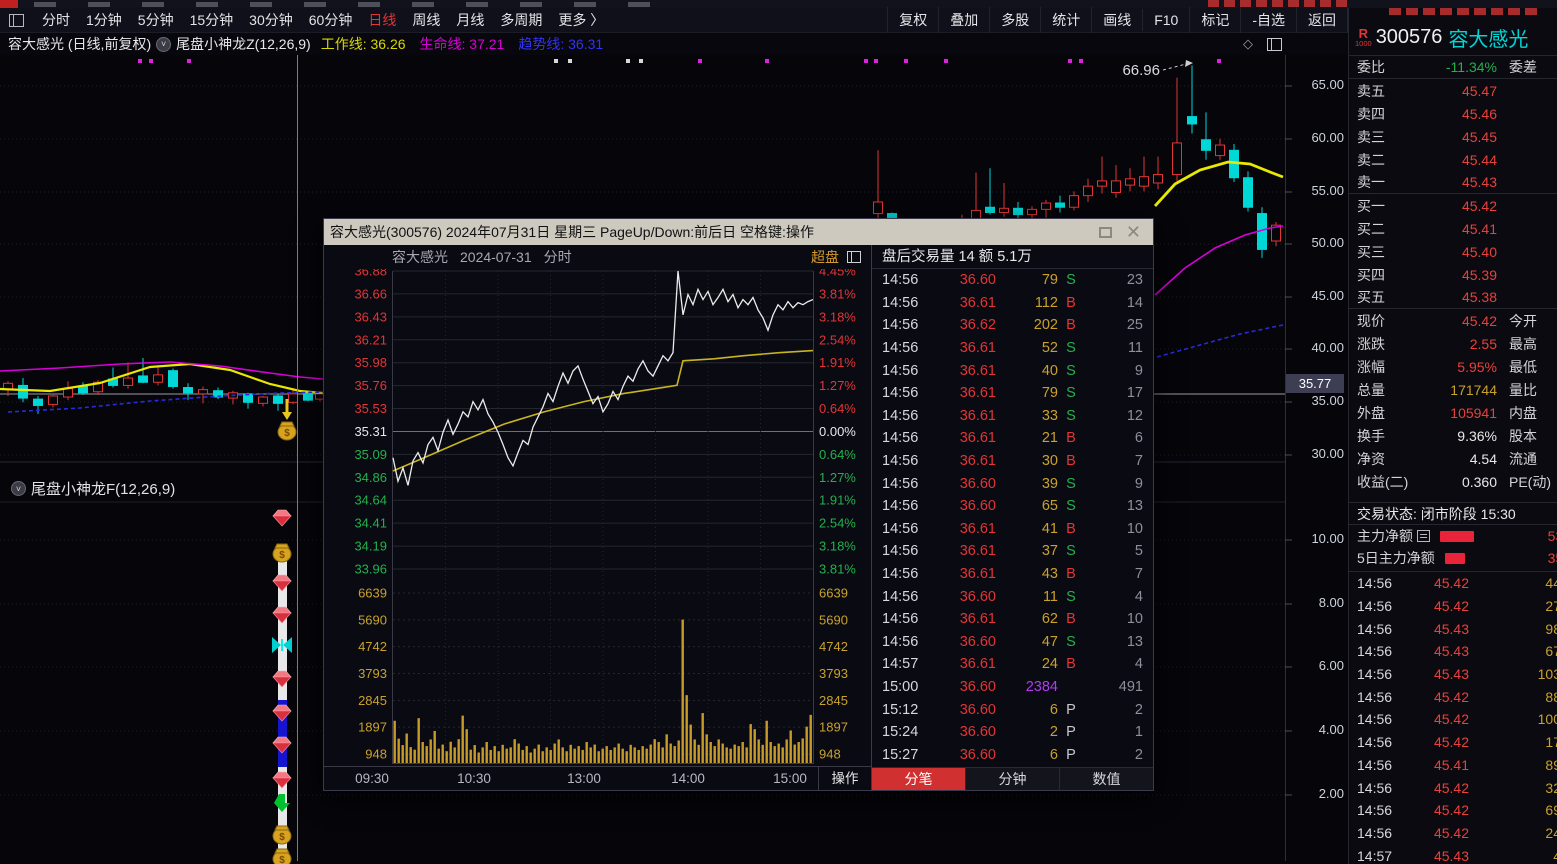 The image size is (1557, 864). I want to click on period-tab-月线: 月线, so click(470, 20).